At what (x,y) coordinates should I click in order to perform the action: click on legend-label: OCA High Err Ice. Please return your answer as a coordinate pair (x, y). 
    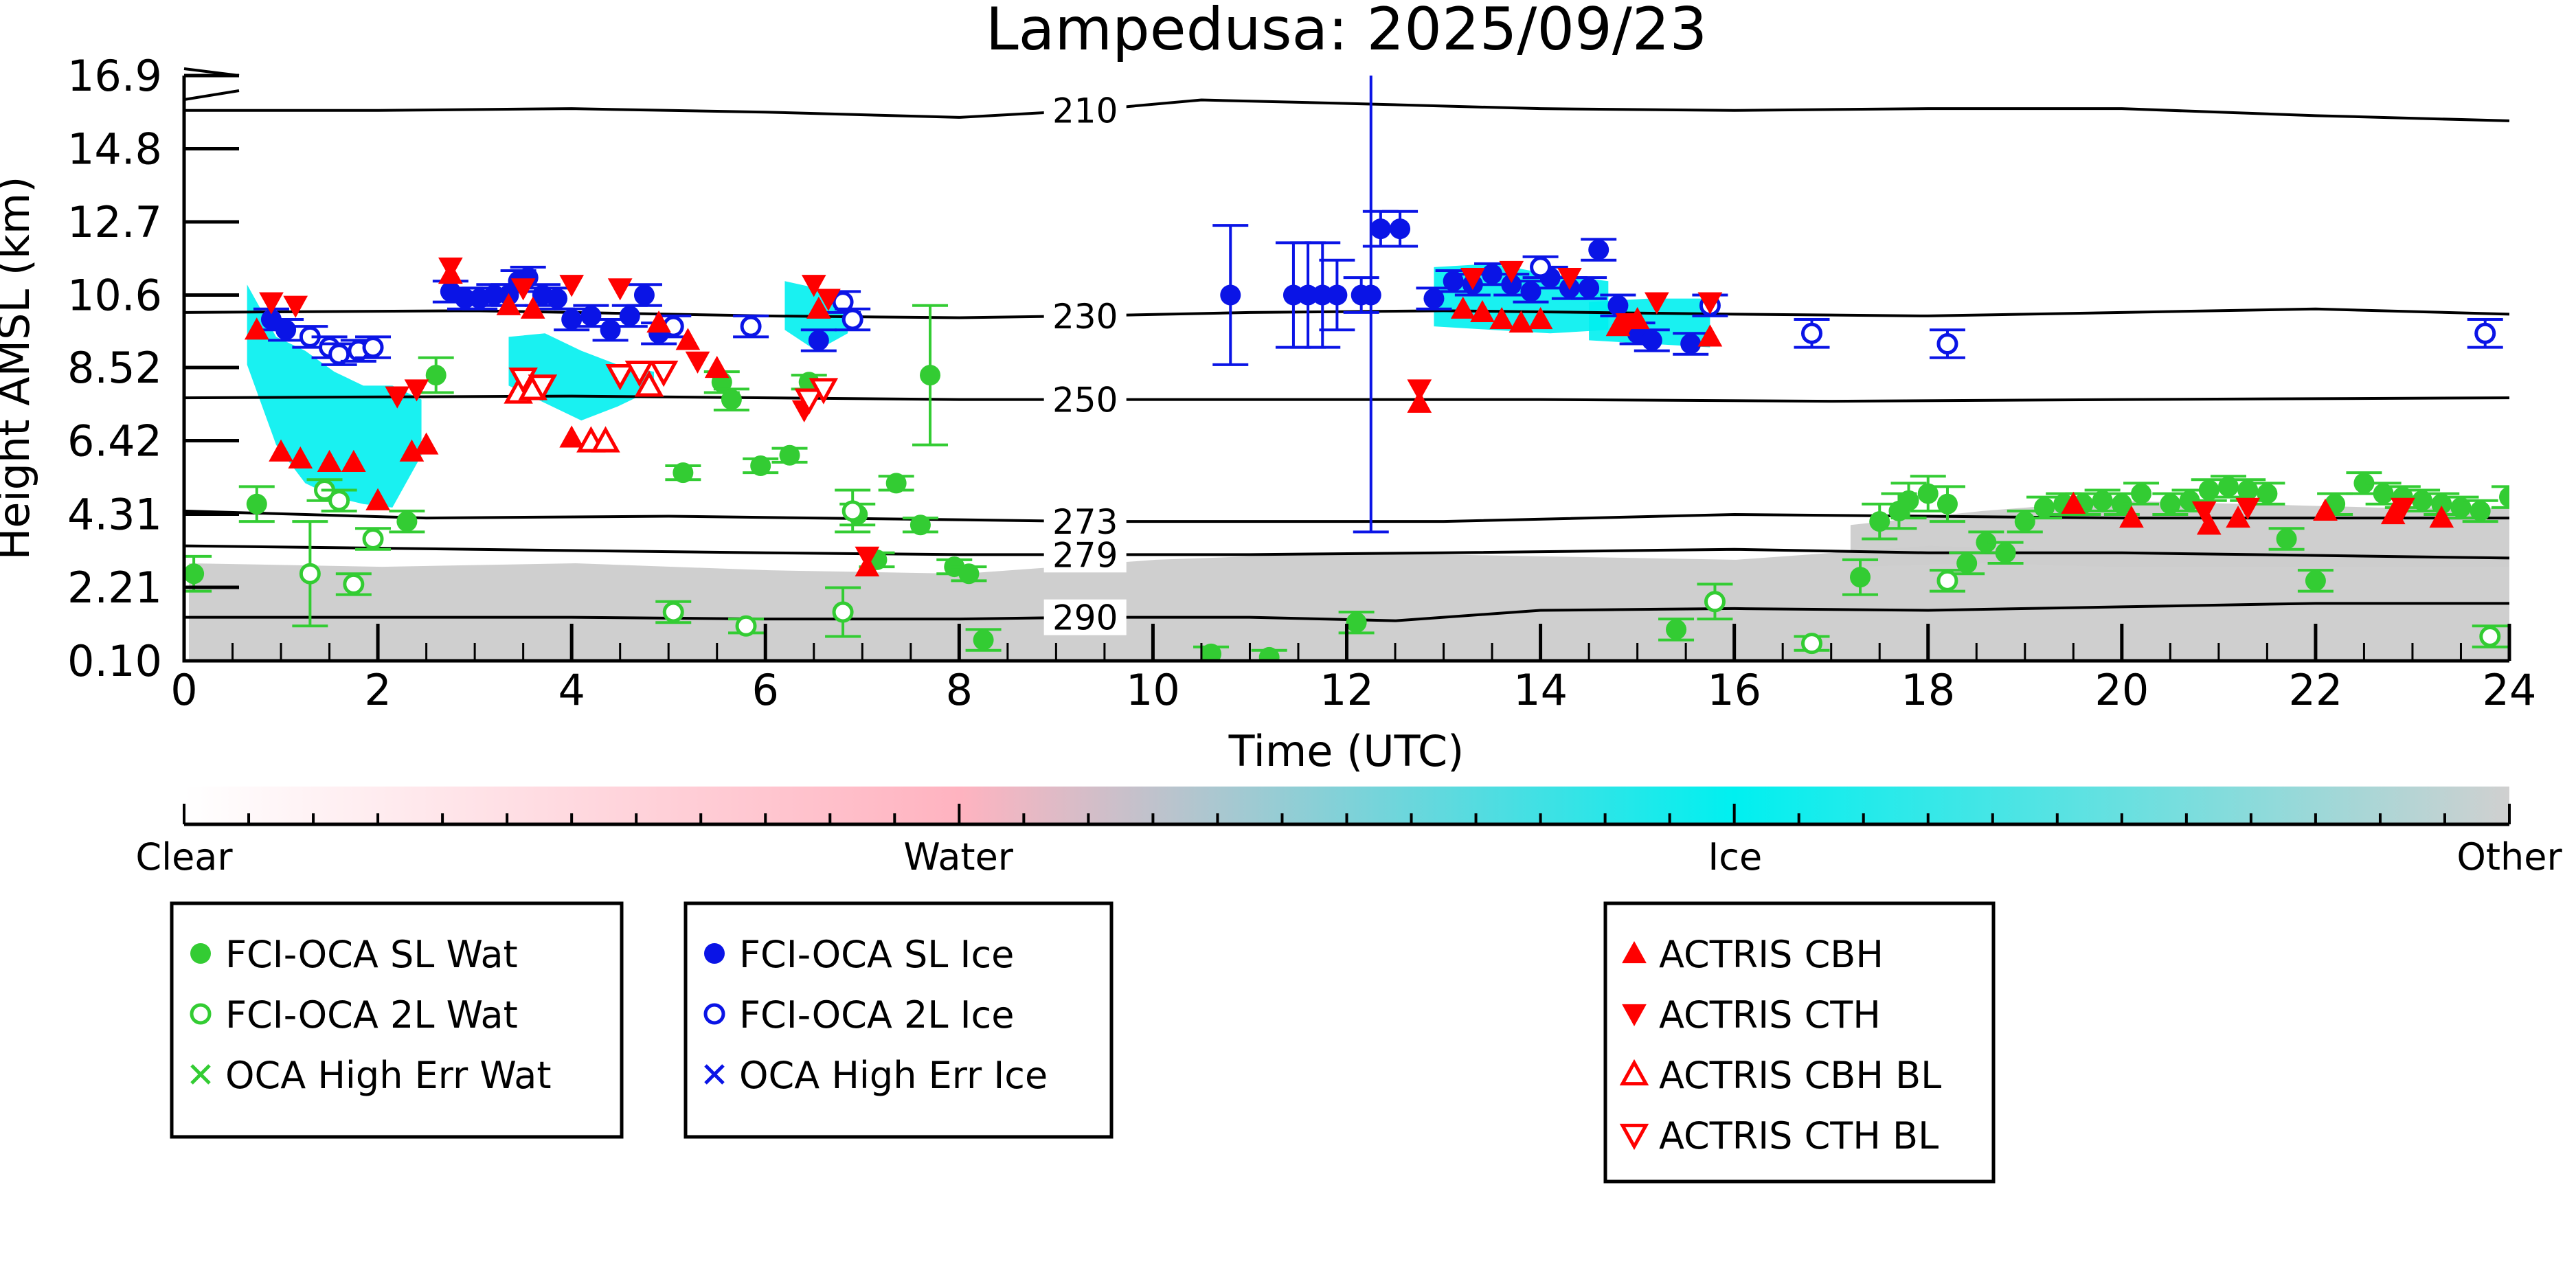
    Looking at the image, I should click on (893, 1075).